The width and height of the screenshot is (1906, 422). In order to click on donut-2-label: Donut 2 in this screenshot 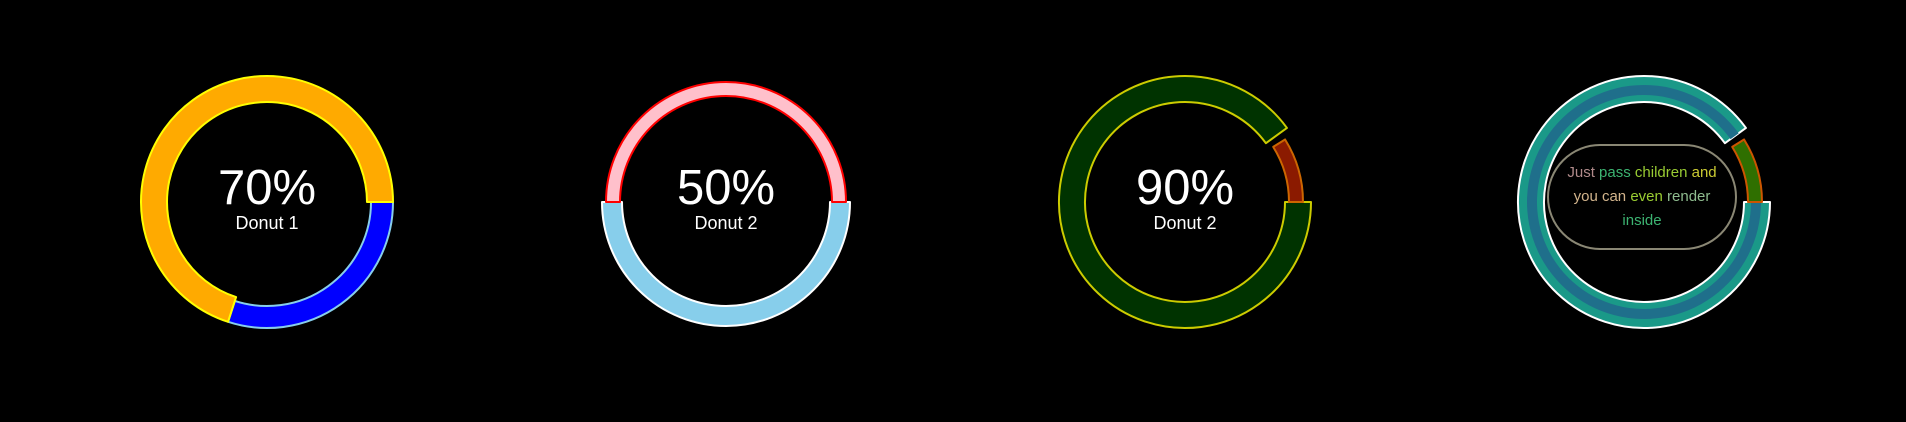, I will do `click(726, 223)`.